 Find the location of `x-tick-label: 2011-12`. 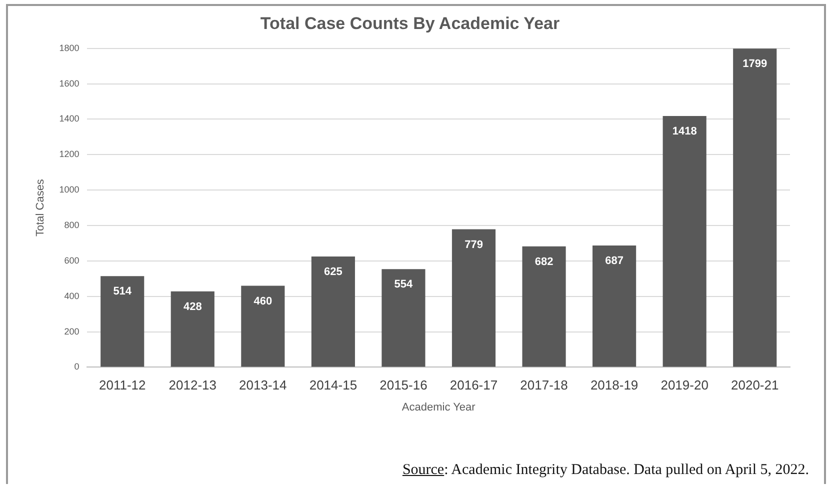

x-tick-label: 2011-12 is located at coordinates (122, 385).